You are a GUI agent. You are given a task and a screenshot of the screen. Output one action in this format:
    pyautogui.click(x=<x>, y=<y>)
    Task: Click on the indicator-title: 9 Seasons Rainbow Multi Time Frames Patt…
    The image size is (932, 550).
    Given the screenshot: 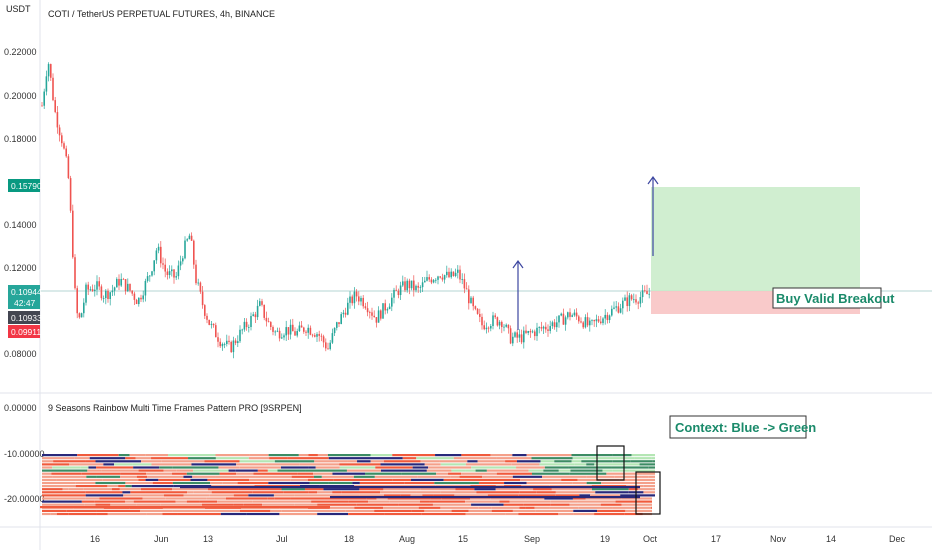 What is the action you would take?
    pyautogui.click(x=175, y=408)
    